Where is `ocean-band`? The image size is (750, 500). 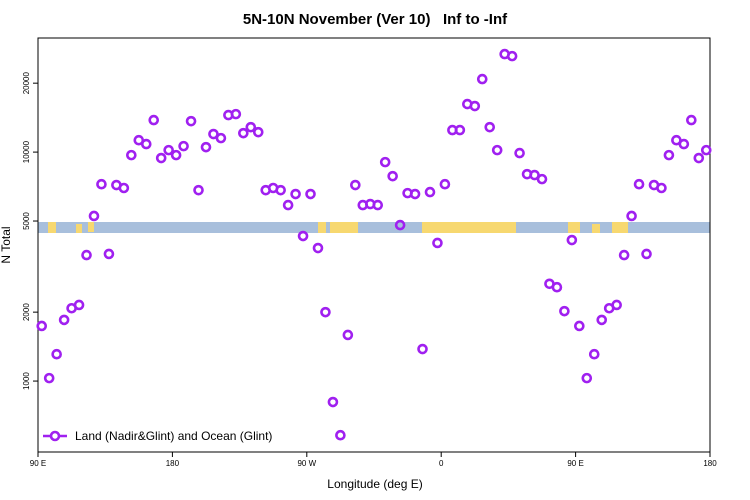 ocean-band is located at coordinates (374, 227).